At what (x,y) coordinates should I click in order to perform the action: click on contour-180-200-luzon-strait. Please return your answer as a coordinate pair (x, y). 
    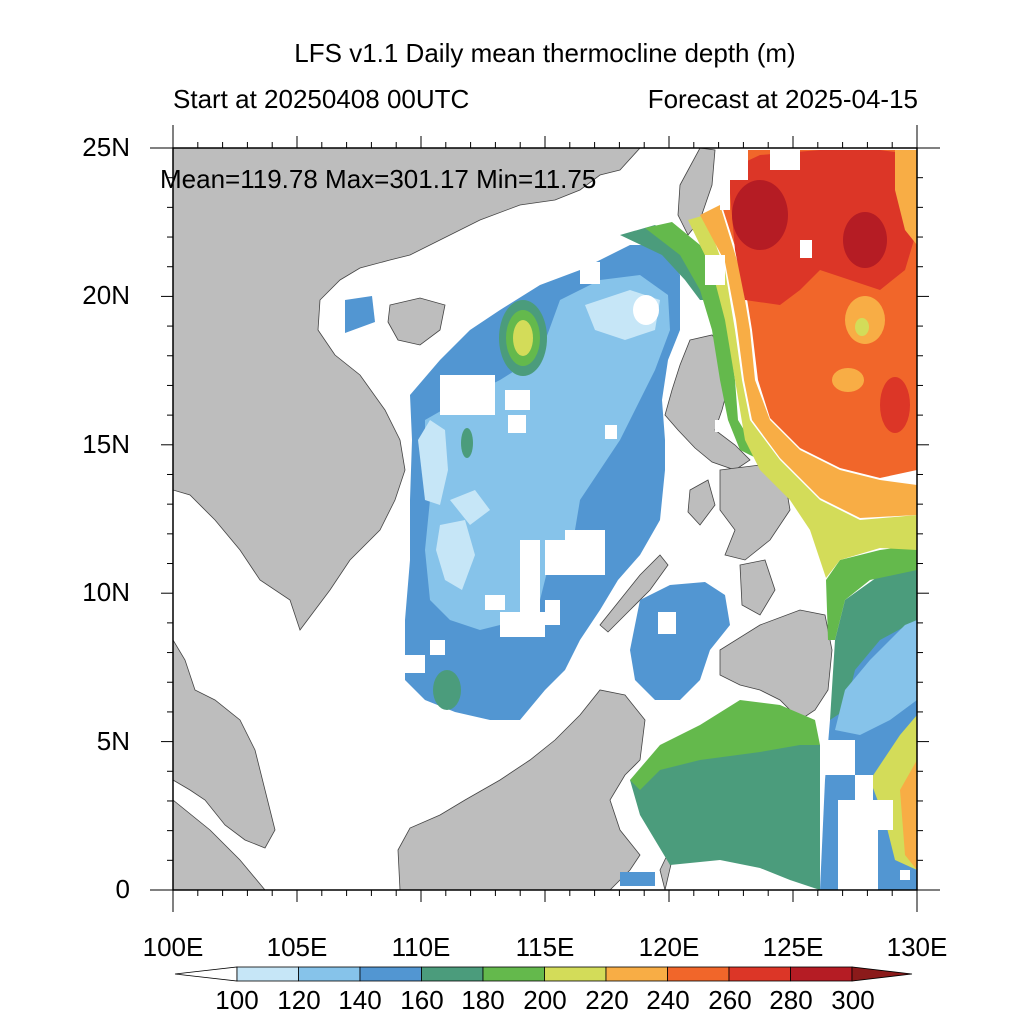
    Looking at the image, I should click on (702, 341).